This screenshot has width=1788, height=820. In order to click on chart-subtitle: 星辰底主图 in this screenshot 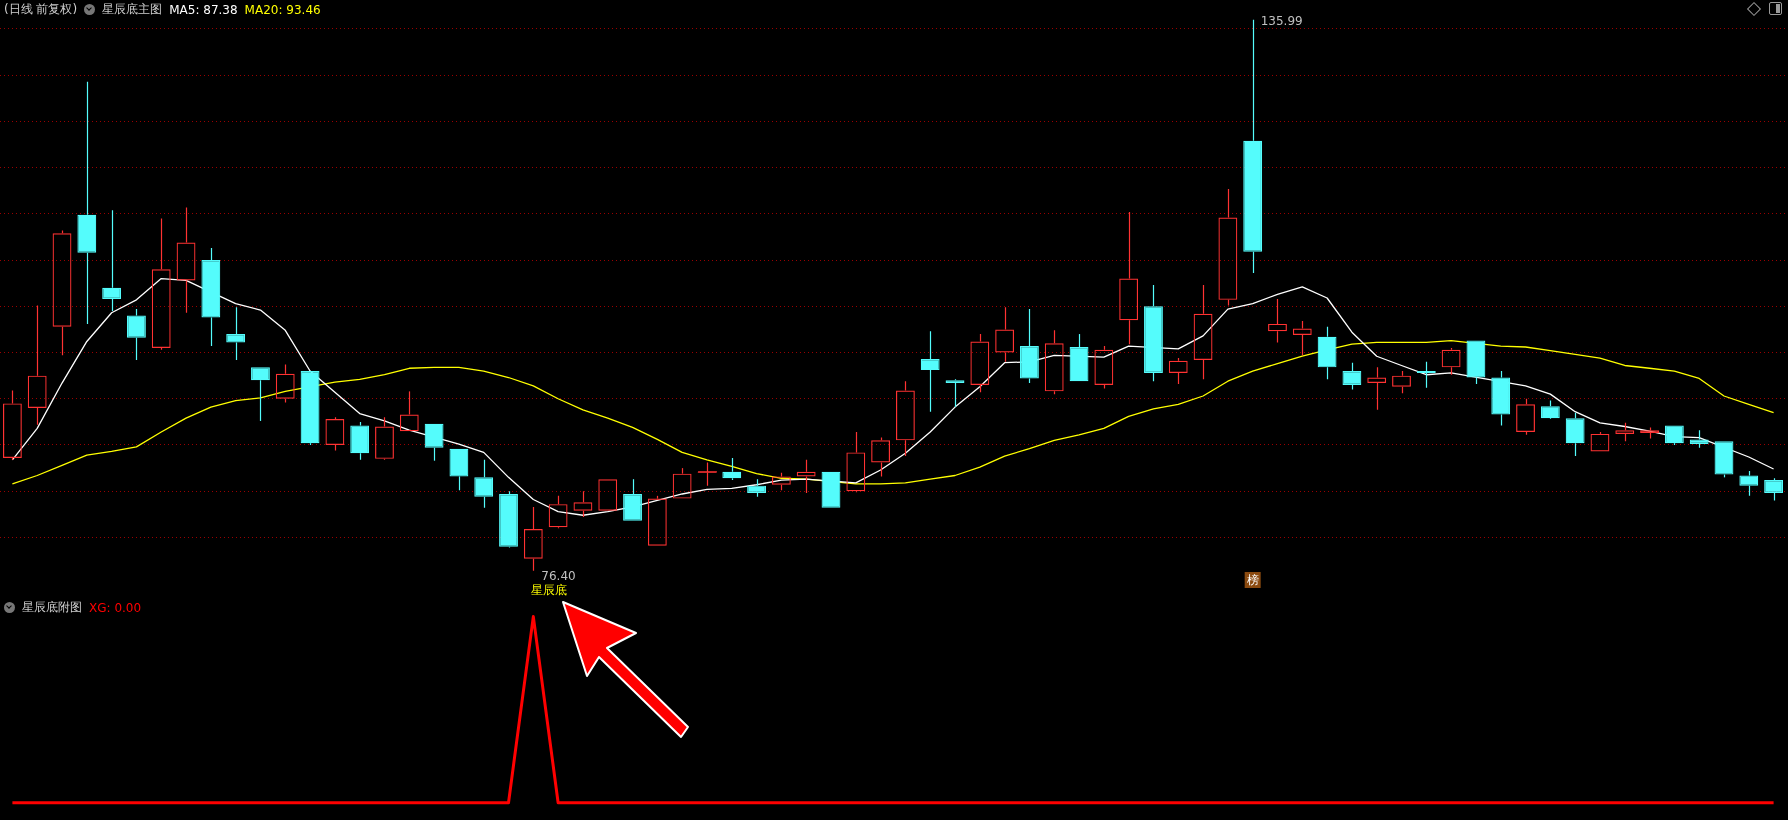, I will do `click(132, 9)`.